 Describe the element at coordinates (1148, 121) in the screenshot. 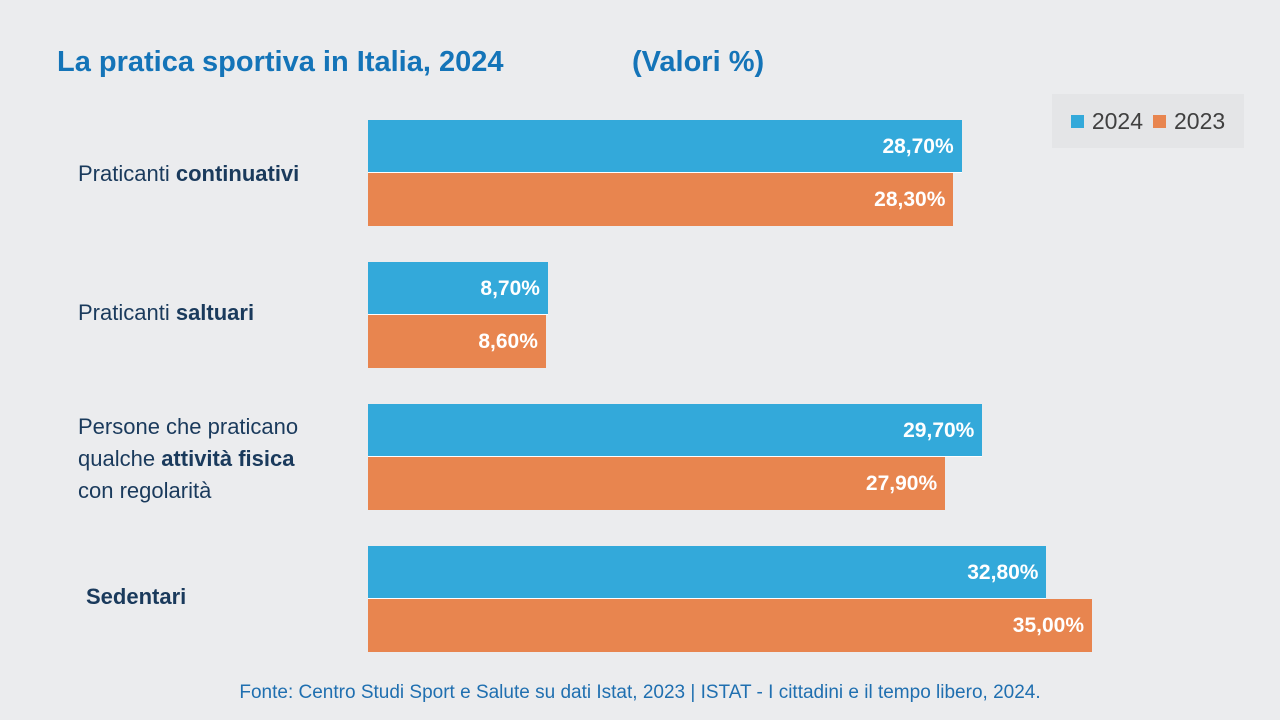

I see `chart-legend: 2024 2023` at that location.